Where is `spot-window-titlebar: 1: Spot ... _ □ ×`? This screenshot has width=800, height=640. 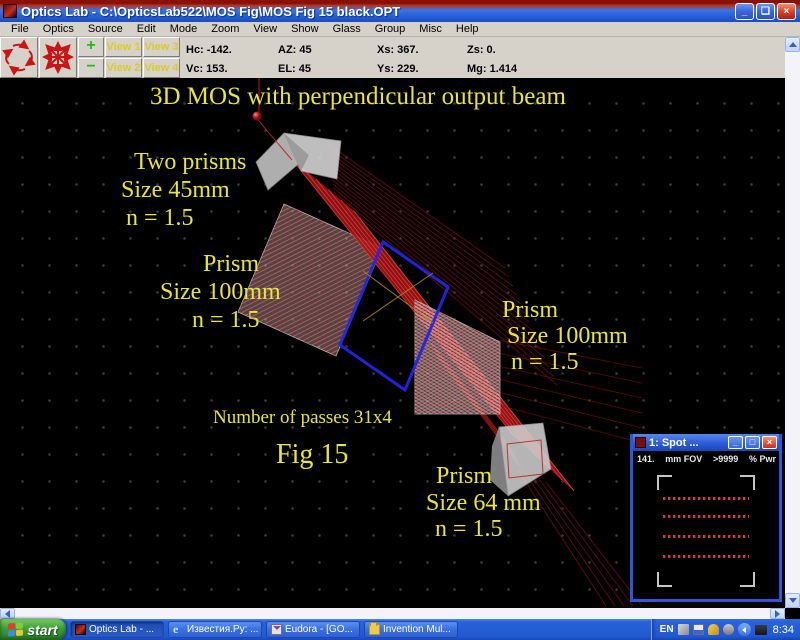
spot-window-titlebar: 1: Spot ... _ □ × is located at coordinates (706, 442).